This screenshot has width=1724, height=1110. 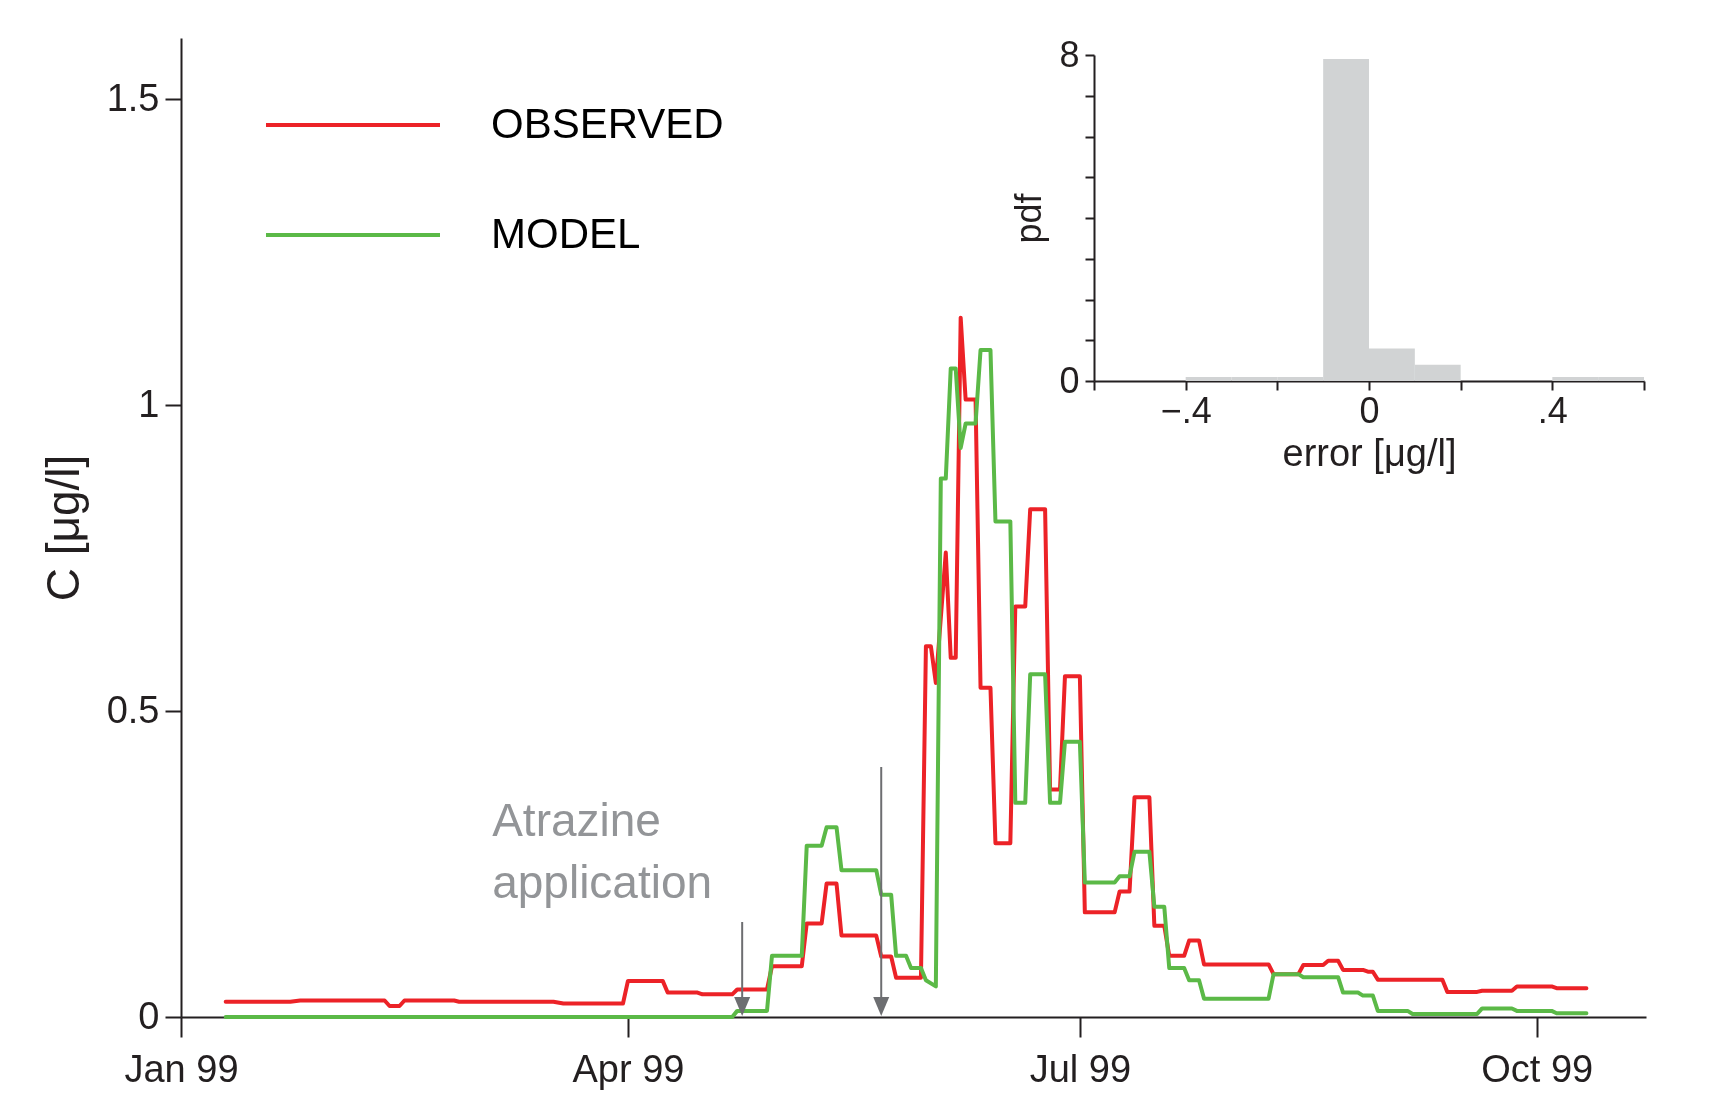 What do you see at coordinates (1186, 410) in the screenshot?
I see `x-tick-label: −.4` at bounding box center [1186, 410].